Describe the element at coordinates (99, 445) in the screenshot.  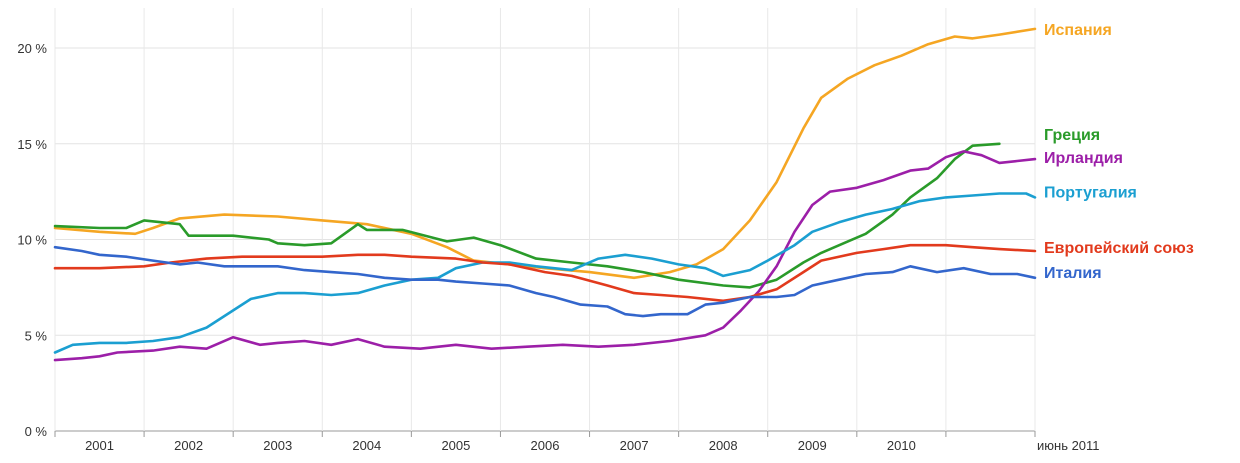
I see `x-tick-label: 2001` at that location.